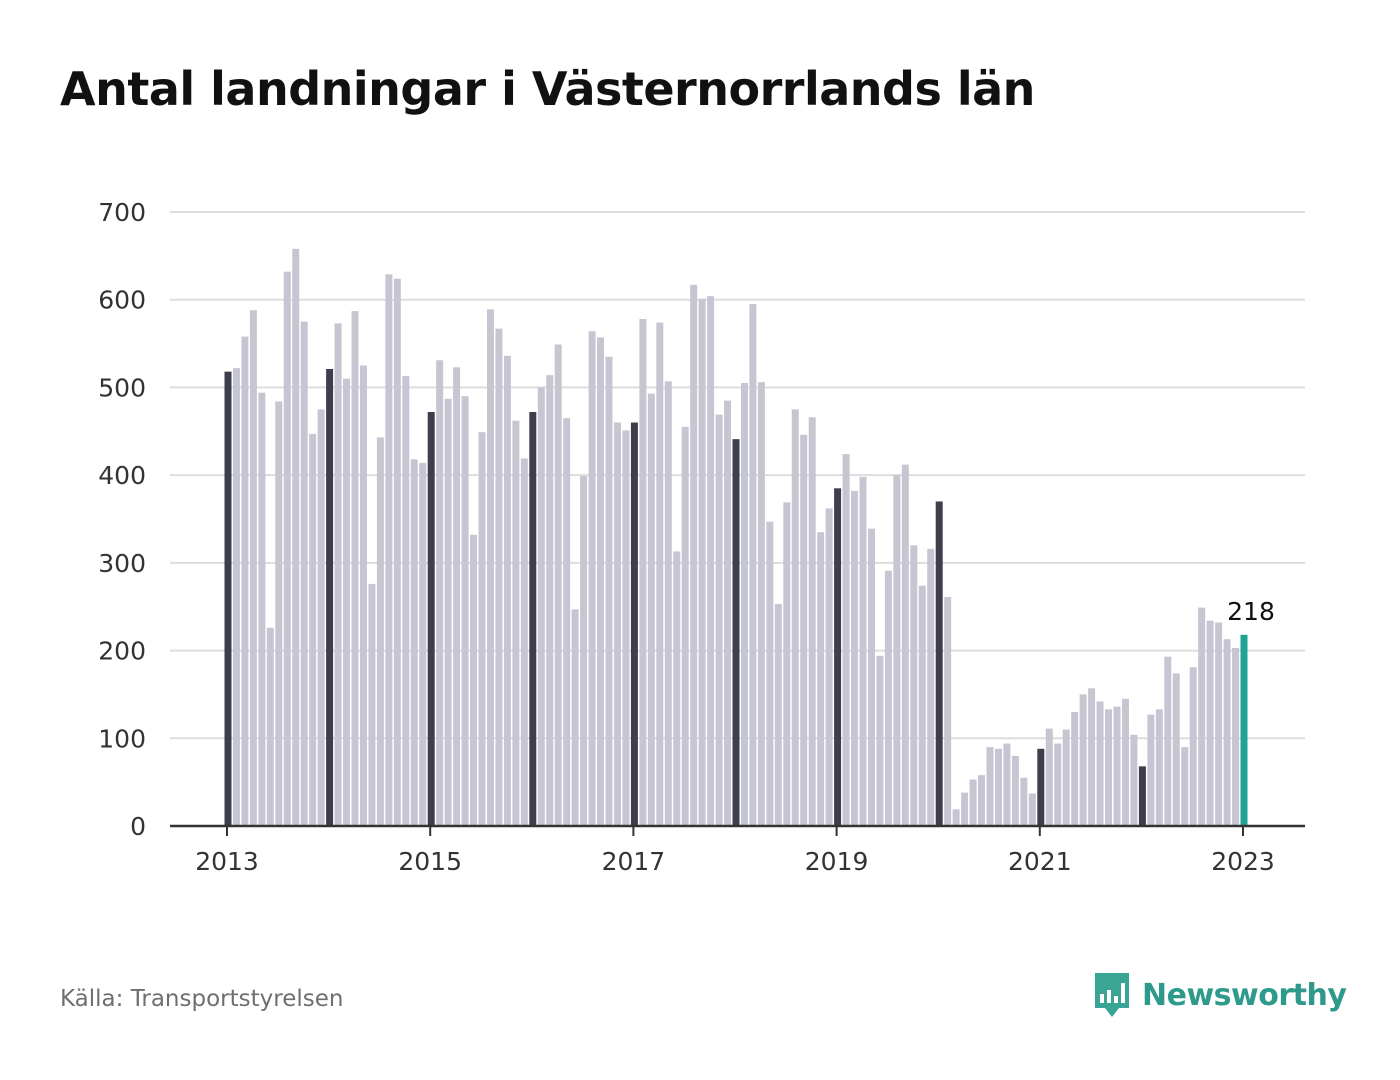  What do you see at coordinates (634, 861) in the screenshot?
I see `x-tick-label: 2017` at bounding box center [634, 861].